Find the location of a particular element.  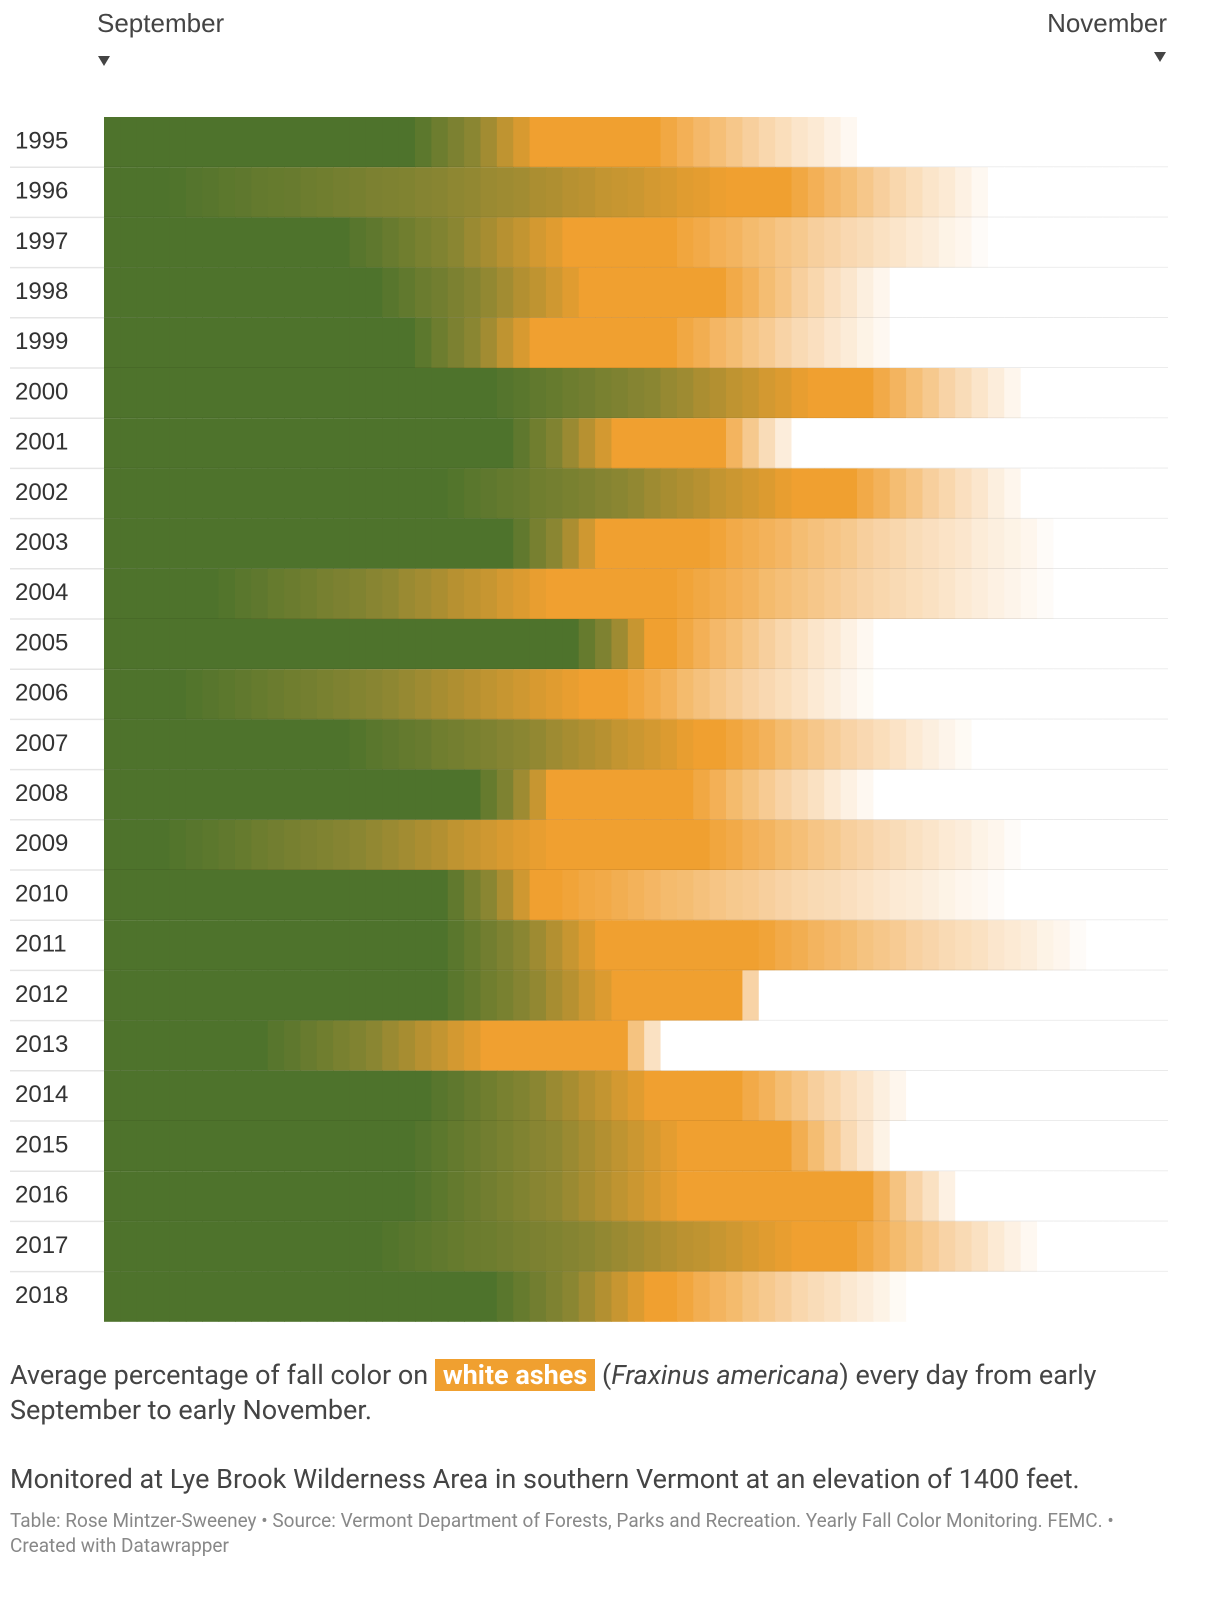

year-label: 1995 is located at coordinates (41, 140).